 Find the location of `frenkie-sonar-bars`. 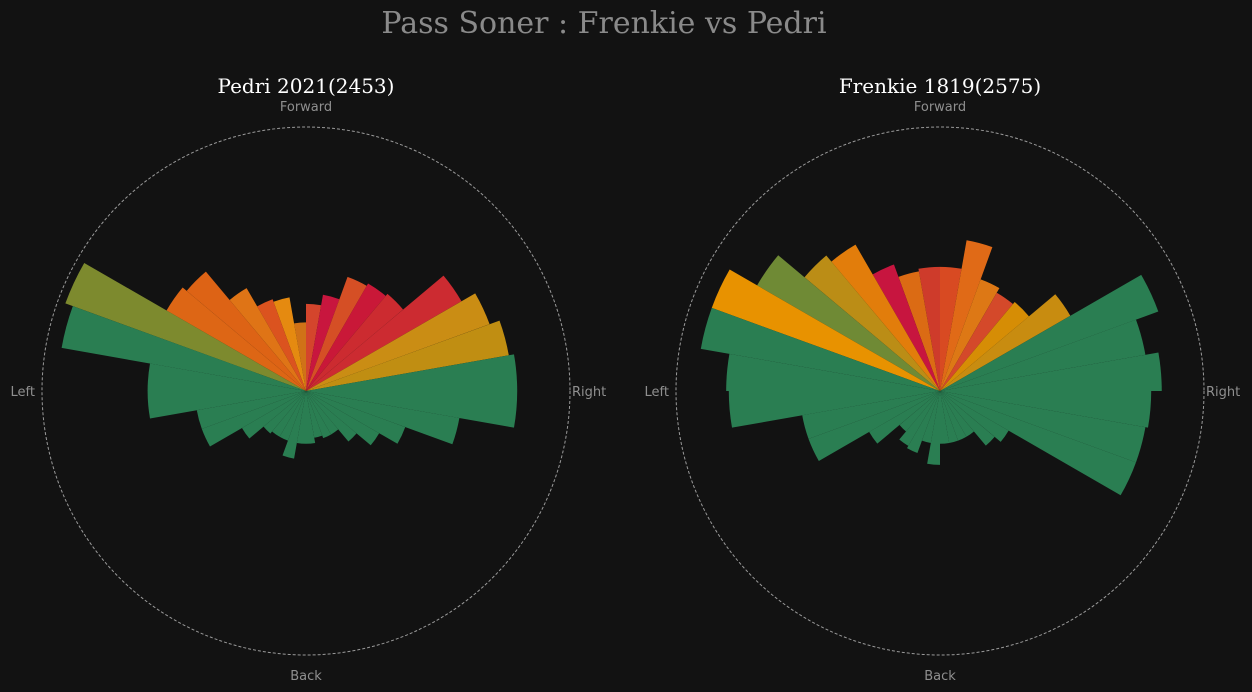

frenkie-sonar-bars is located at coordinates (931, 368).